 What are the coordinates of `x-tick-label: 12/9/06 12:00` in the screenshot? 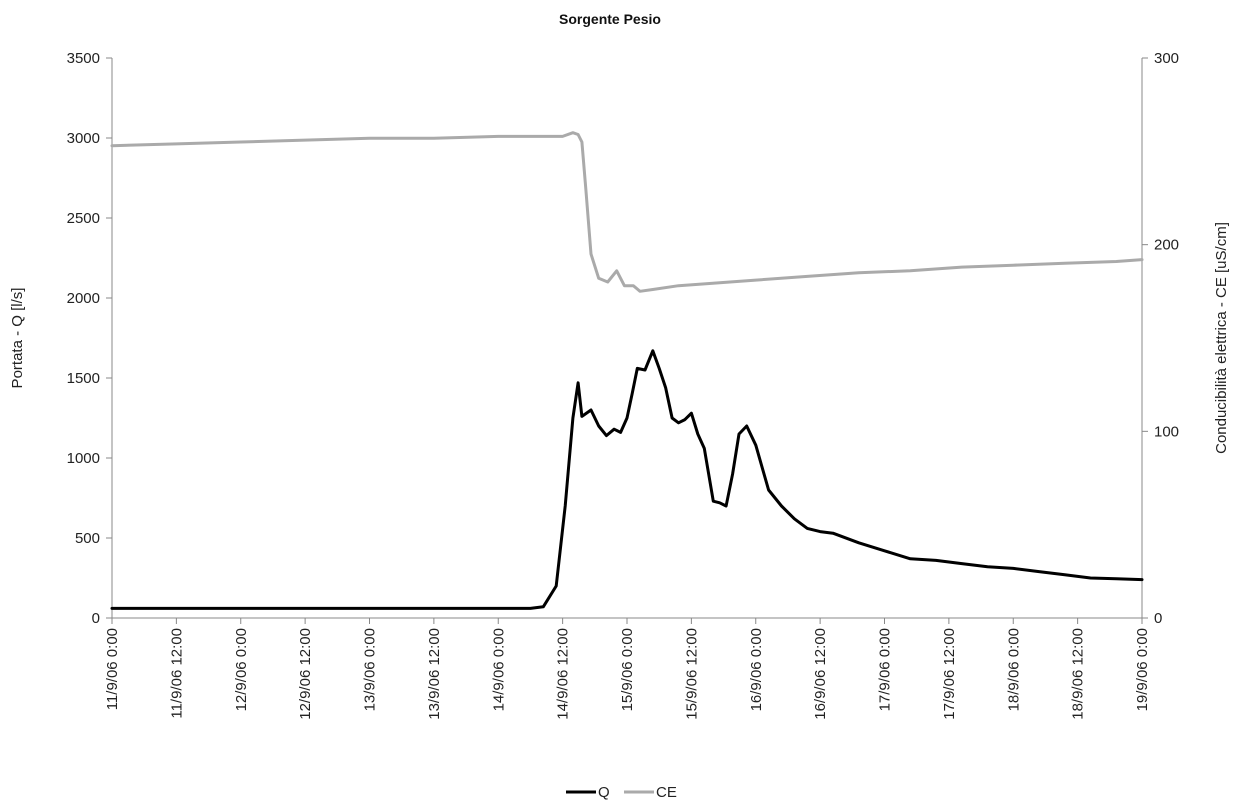 It's located at (305, 674).